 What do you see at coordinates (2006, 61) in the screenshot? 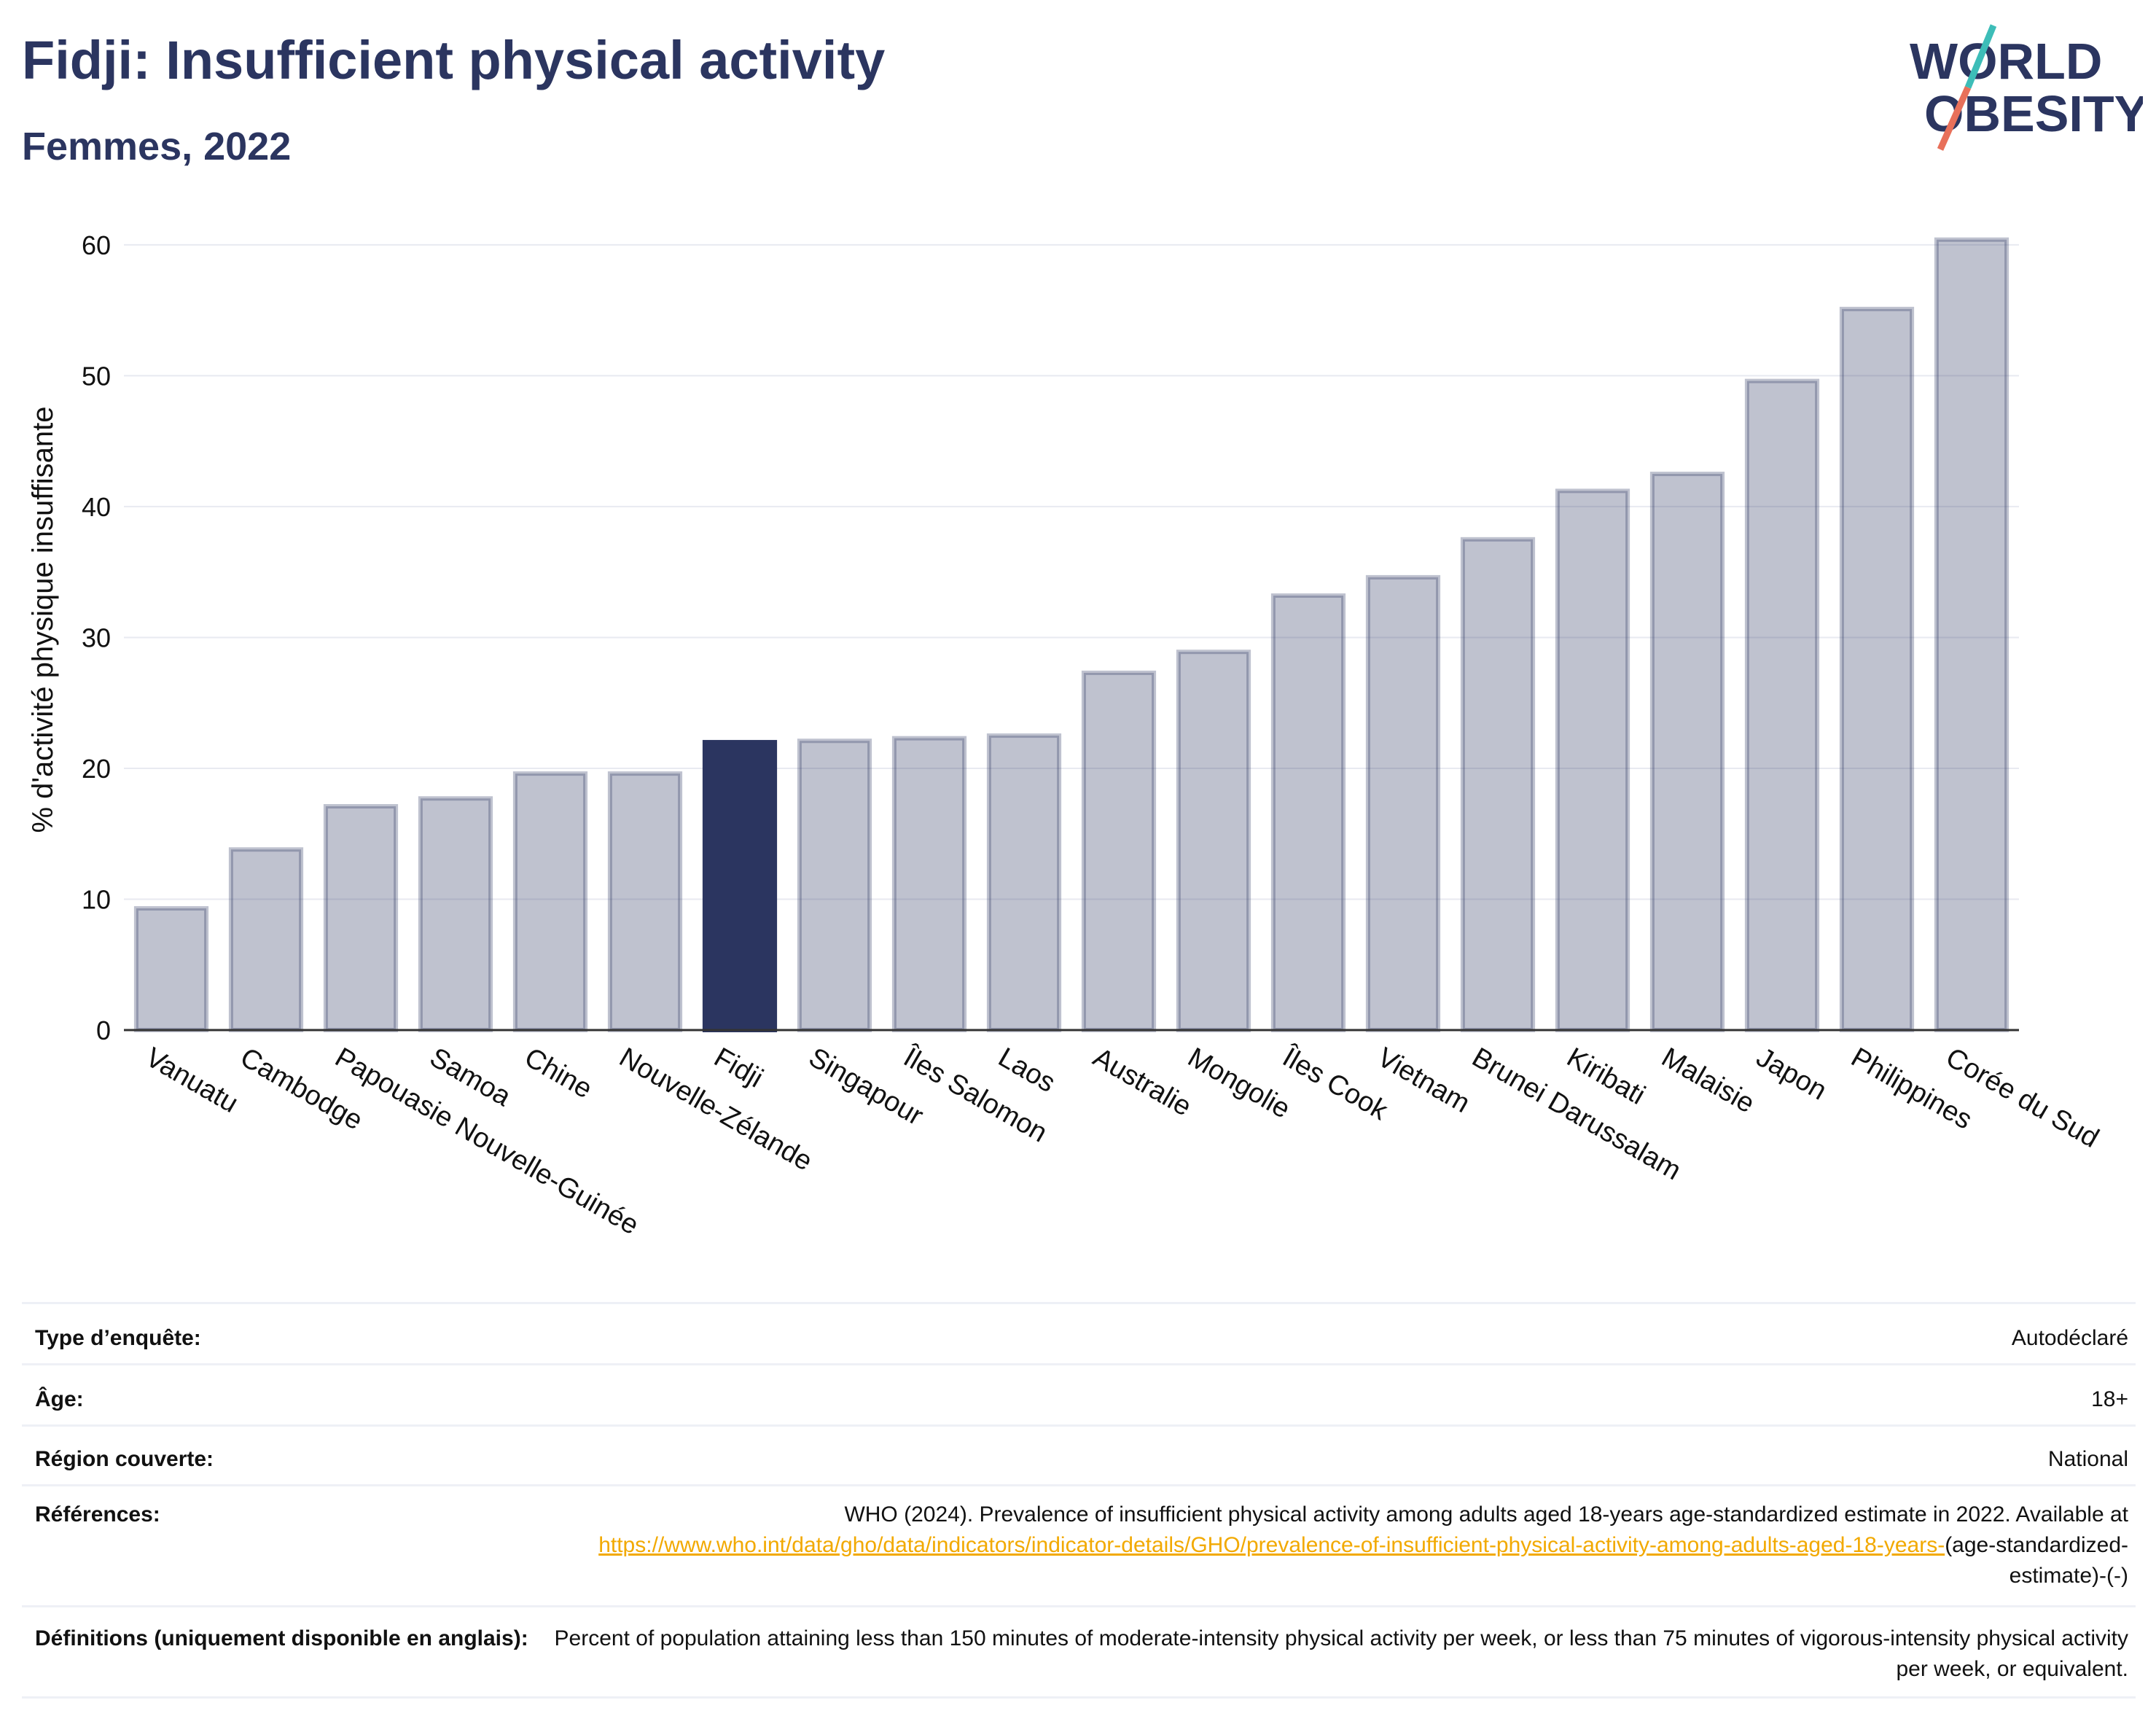
I see `logo-line1: WORLD` at bounding box center [2006, 61].